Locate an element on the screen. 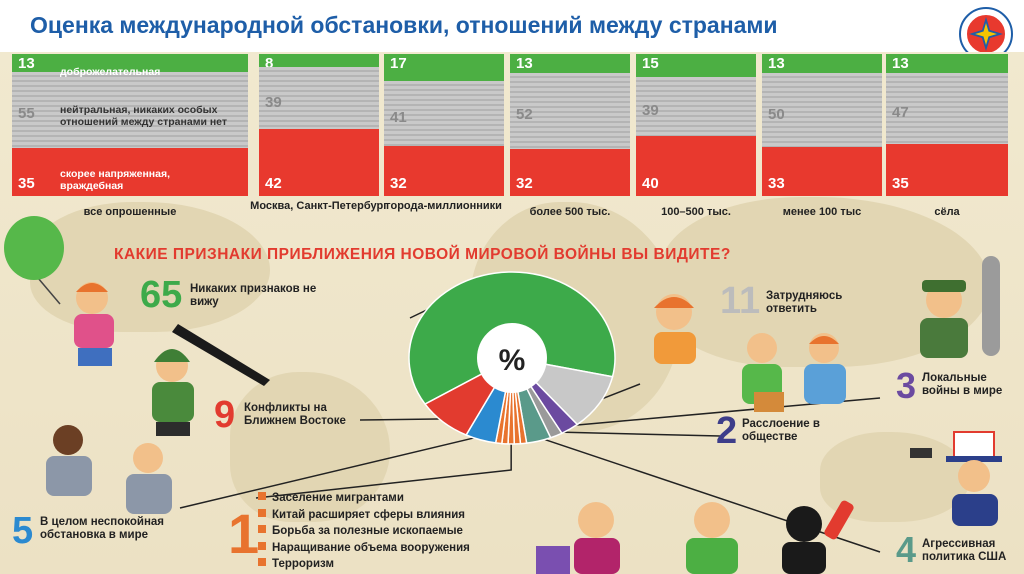  bar-segment-neutral: 47 is located at coordinates (947, 108).